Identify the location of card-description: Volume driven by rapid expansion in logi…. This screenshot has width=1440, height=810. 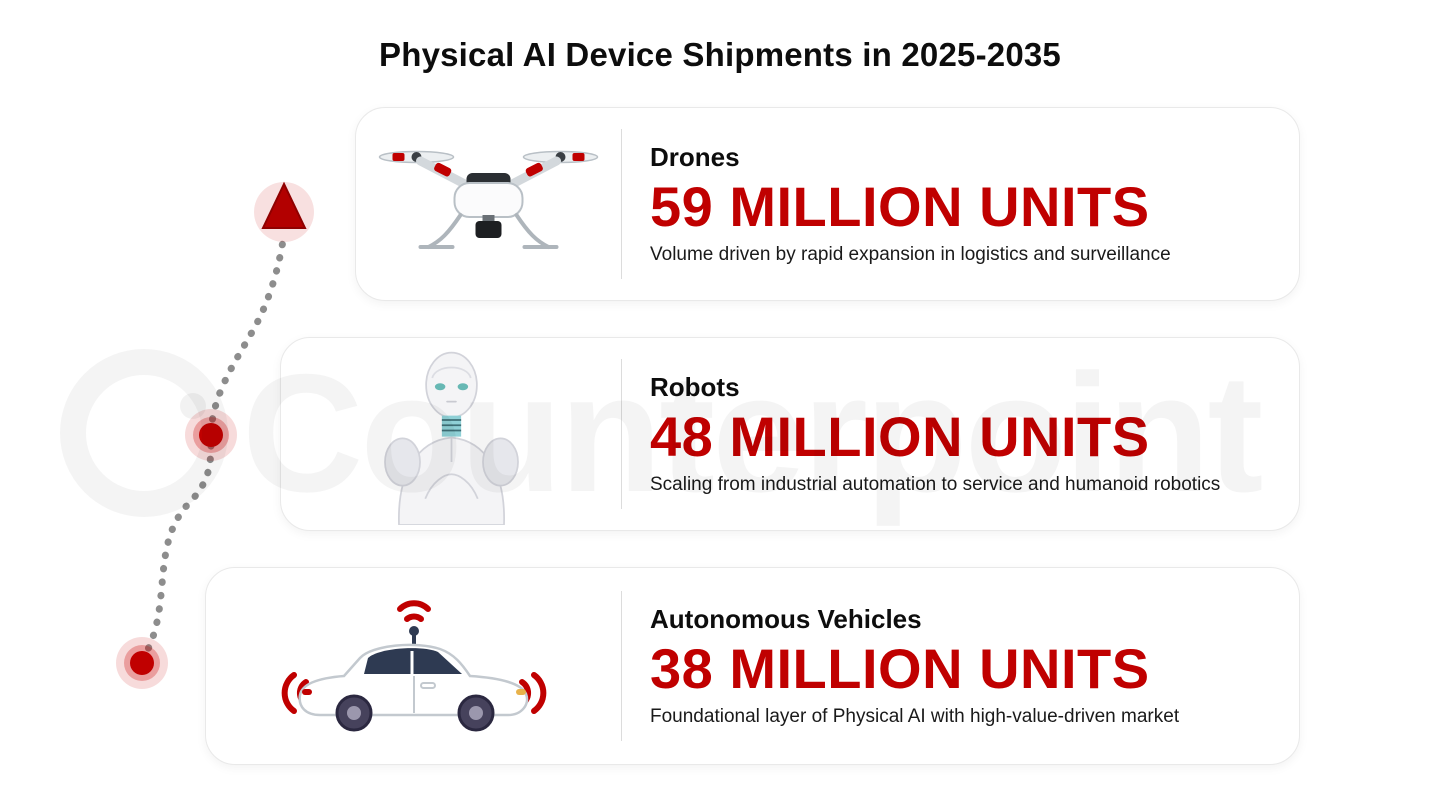
(910, 254).